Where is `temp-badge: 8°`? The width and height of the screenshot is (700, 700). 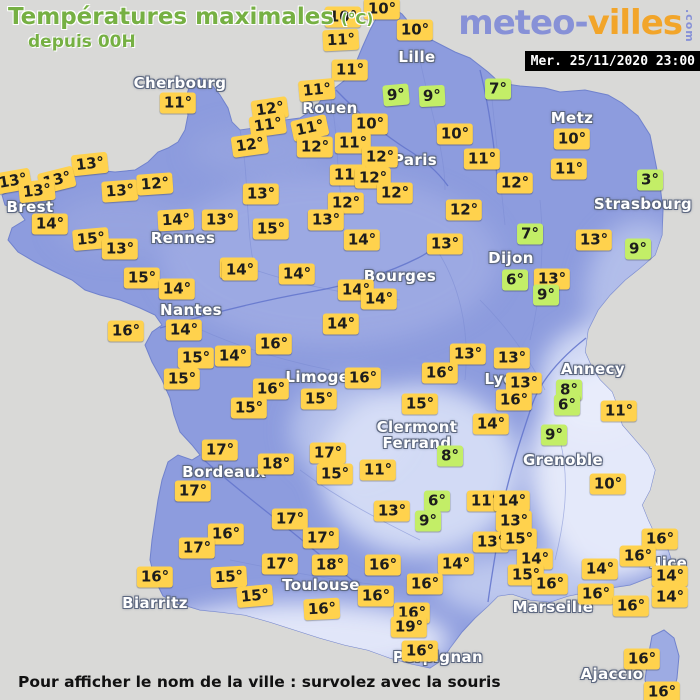
temp-badge: 8° is located at coordinates (450, 456).